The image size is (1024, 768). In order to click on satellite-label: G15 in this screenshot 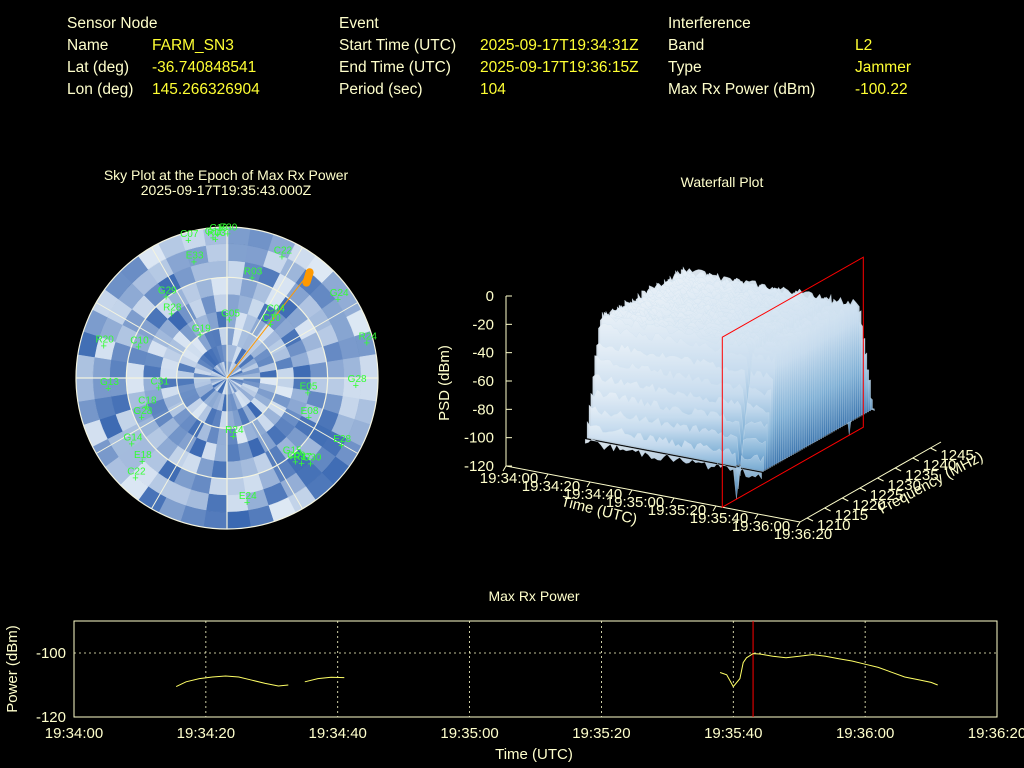, I will do `click(292, 450)`.